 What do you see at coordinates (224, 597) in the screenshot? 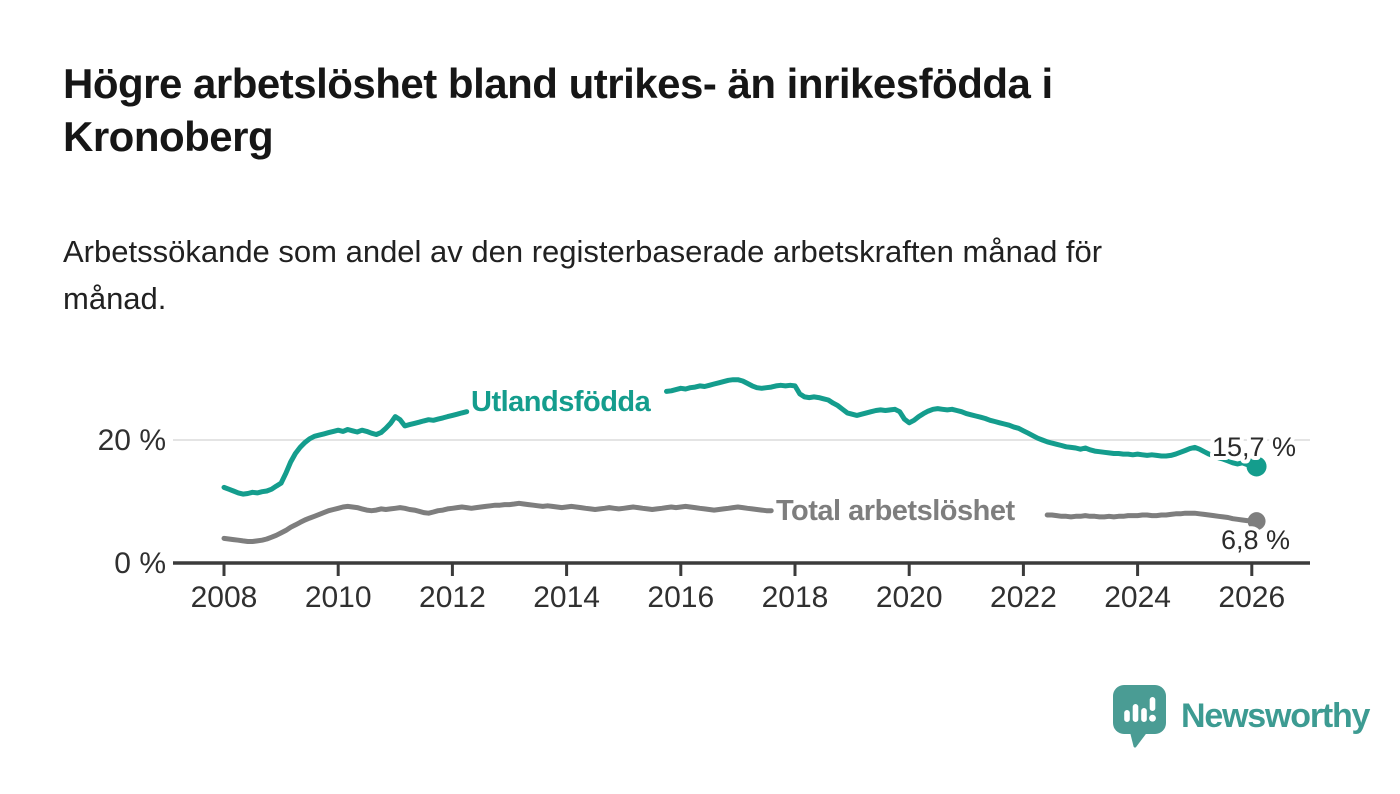
I see `x-tick-label-2008: 2008` at bounding box center [224, 597].